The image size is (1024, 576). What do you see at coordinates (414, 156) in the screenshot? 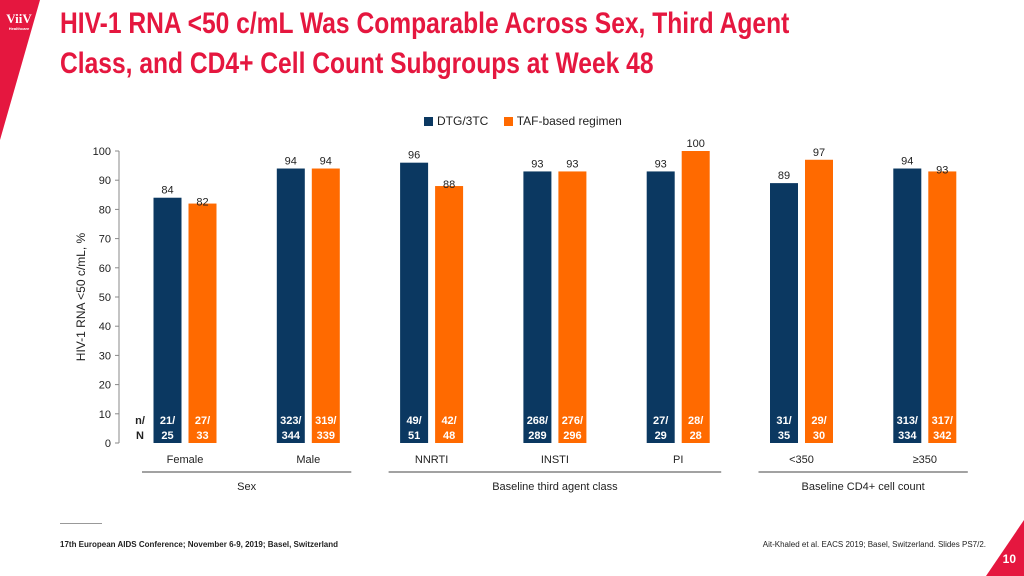
I see `bar-value-label: 96` at bounding box center [414, 156].